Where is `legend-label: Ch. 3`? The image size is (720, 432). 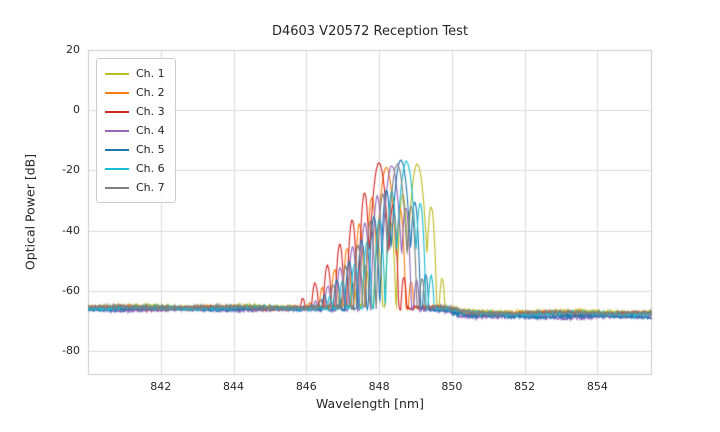
legend-label: Ch. 3 is located at coordinates (150, 111).